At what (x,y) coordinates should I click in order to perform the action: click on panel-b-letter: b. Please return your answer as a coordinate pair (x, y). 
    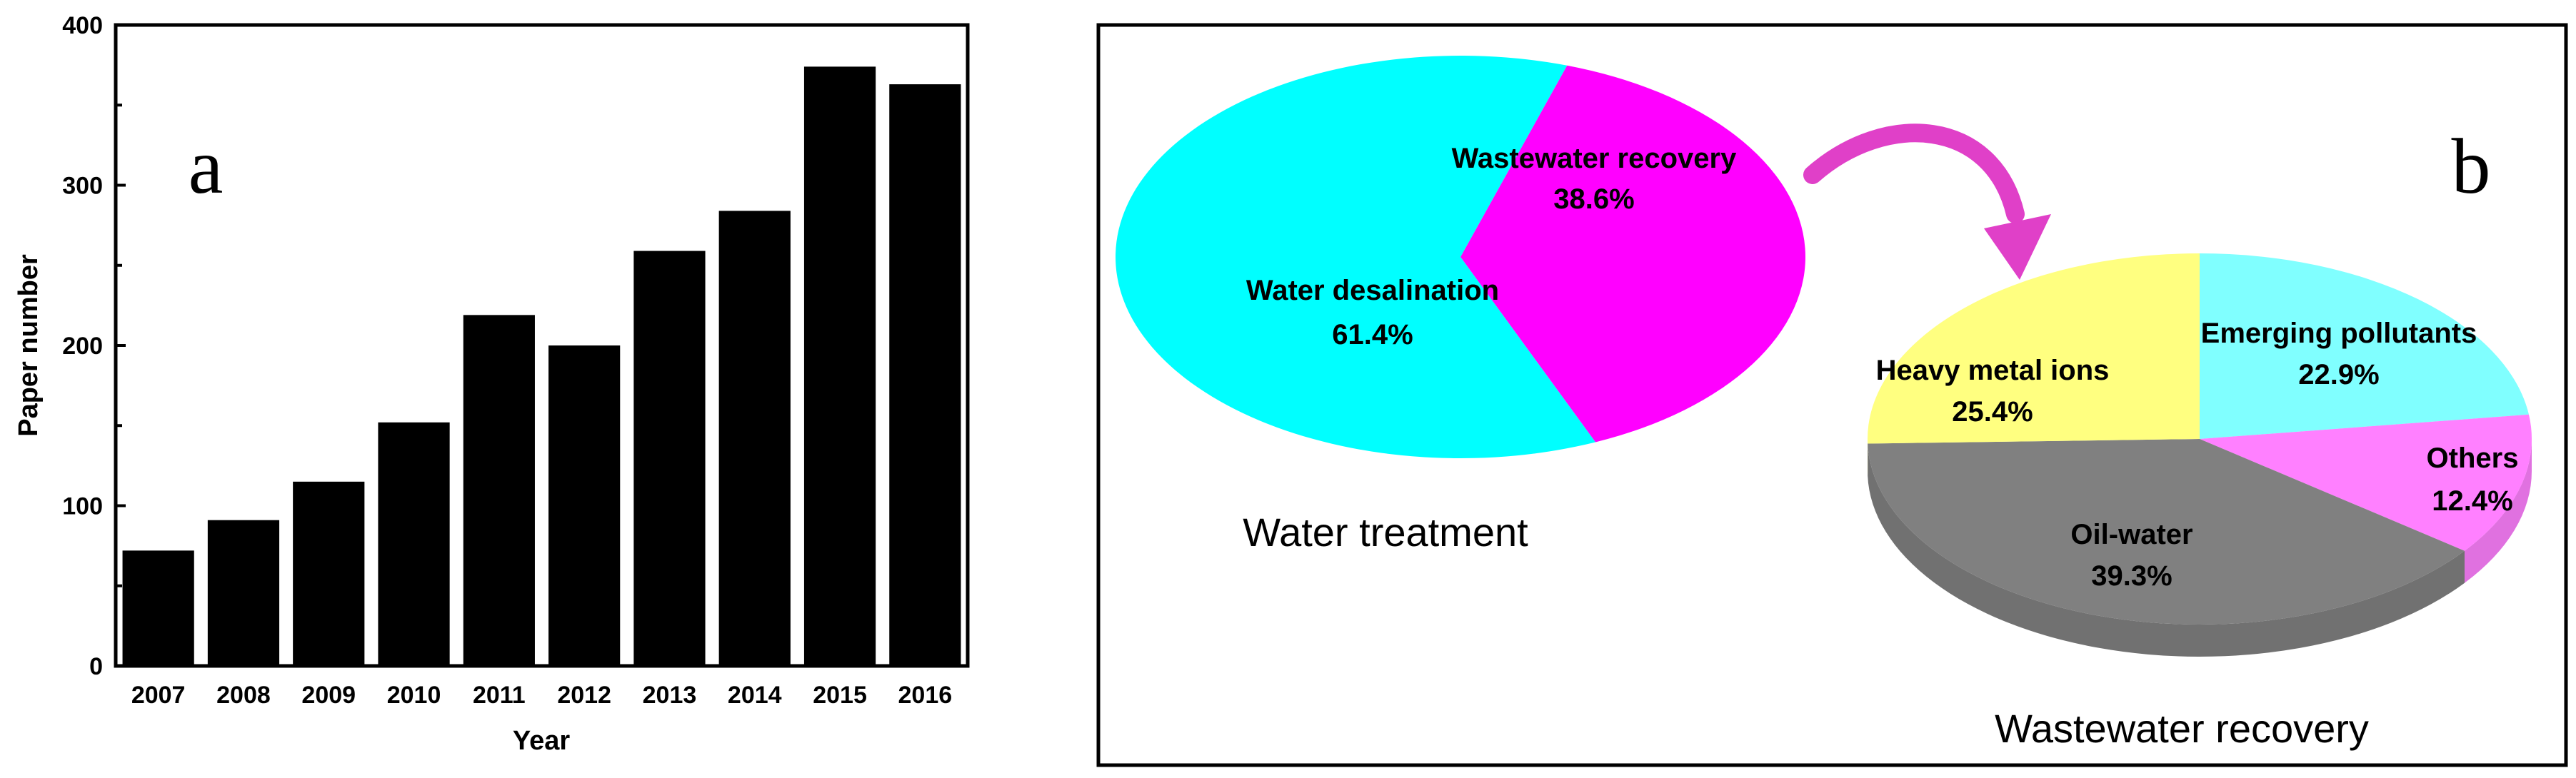
    Looking at the image, I should click on (2471, 166).